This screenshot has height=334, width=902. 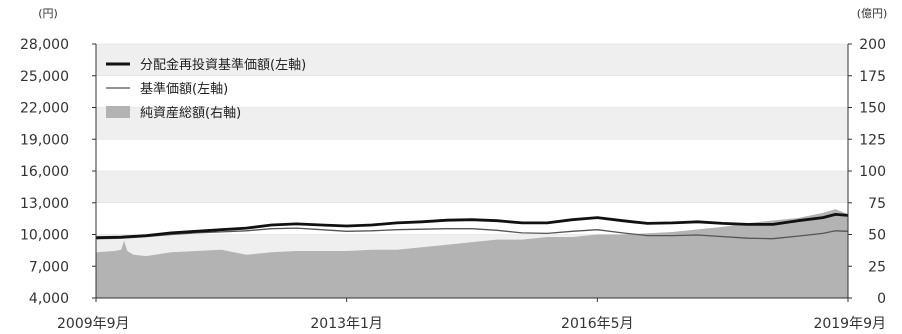 What do you see at coordinates (48, 13) in the screenshot?
I see `left-axis-unit: (円)` at bounding box center [48, 13].